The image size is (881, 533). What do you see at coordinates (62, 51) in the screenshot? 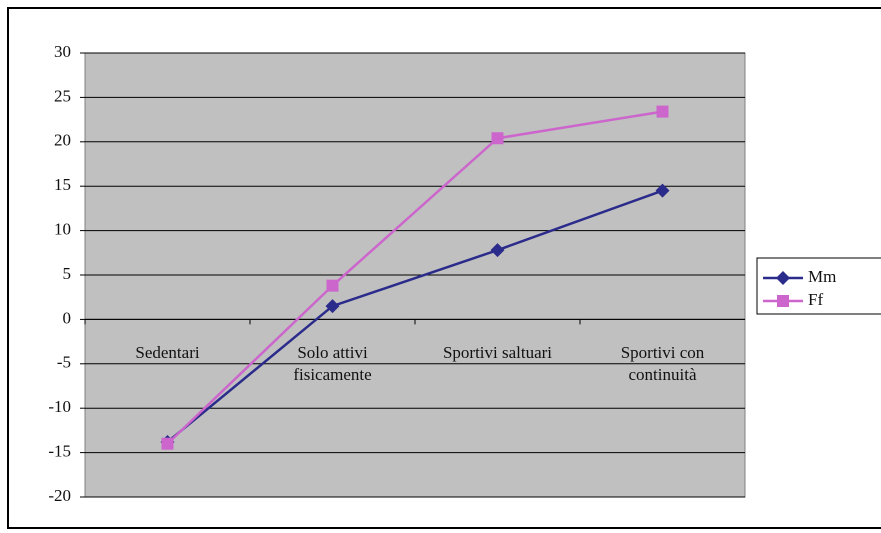
I see `y-tick-label: 30` at bounding box center [62, 51].